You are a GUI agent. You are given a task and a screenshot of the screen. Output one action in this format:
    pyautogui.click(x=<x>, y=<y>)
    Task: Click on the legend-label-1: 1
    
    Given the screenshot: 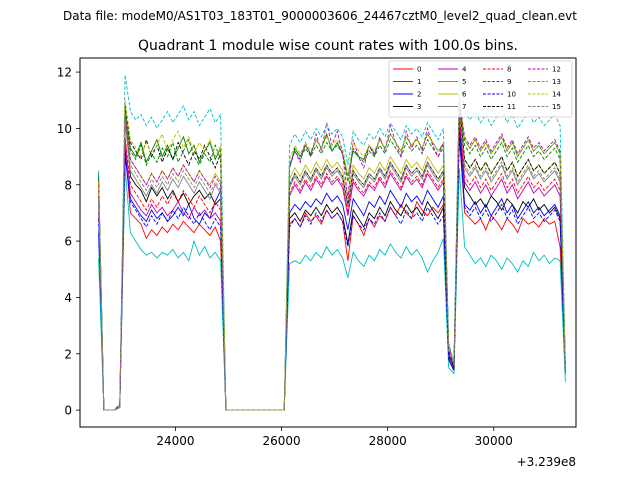 What is the action you would take?
    pyautogui.click(x=419, y=82)
    